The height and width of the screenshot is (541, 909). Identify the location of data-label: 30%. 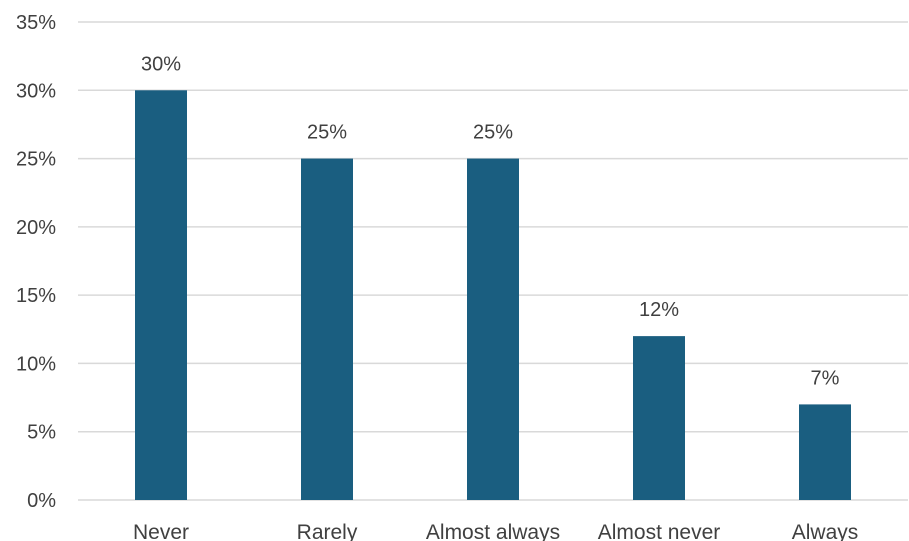
(161, 64).